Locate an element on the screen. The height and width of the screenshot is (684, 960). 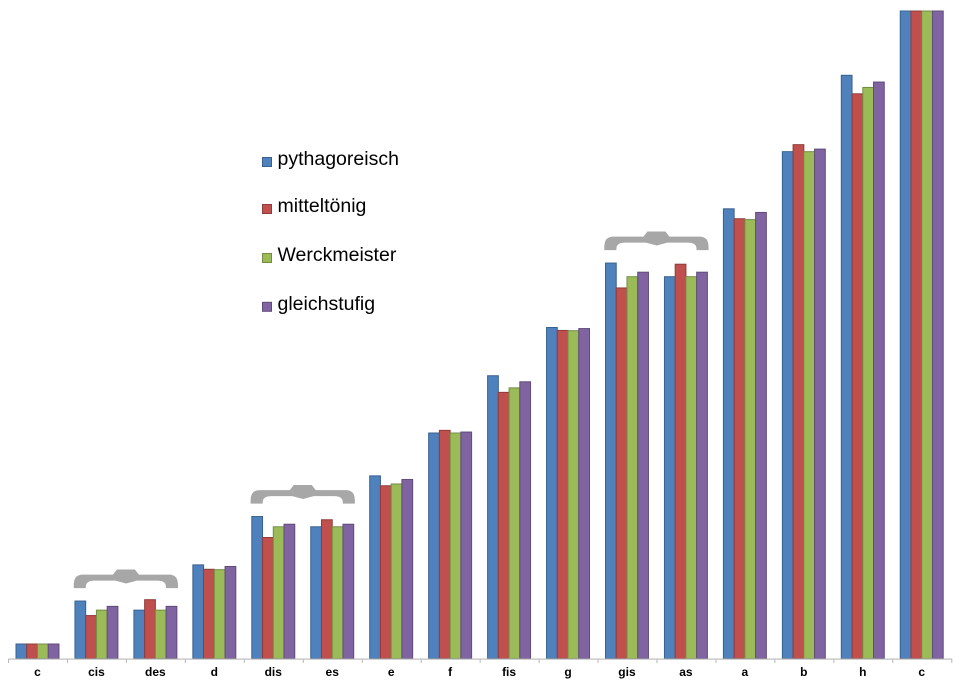
svg-text: gis is located at coordinates (627, 672).